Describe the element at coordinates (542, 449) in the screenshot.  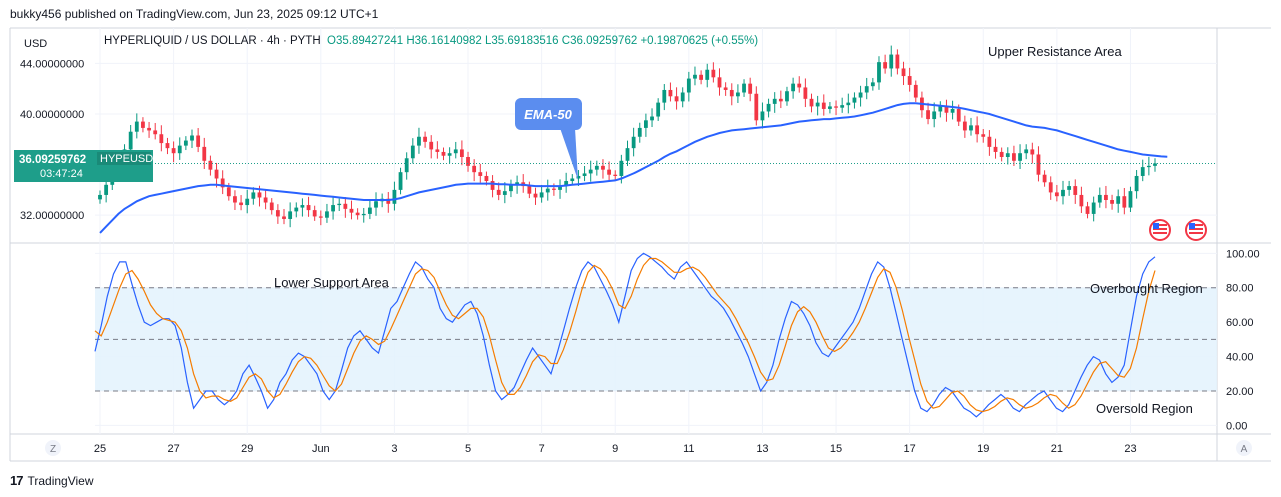
I see `time-tick-label: 7` at that location.